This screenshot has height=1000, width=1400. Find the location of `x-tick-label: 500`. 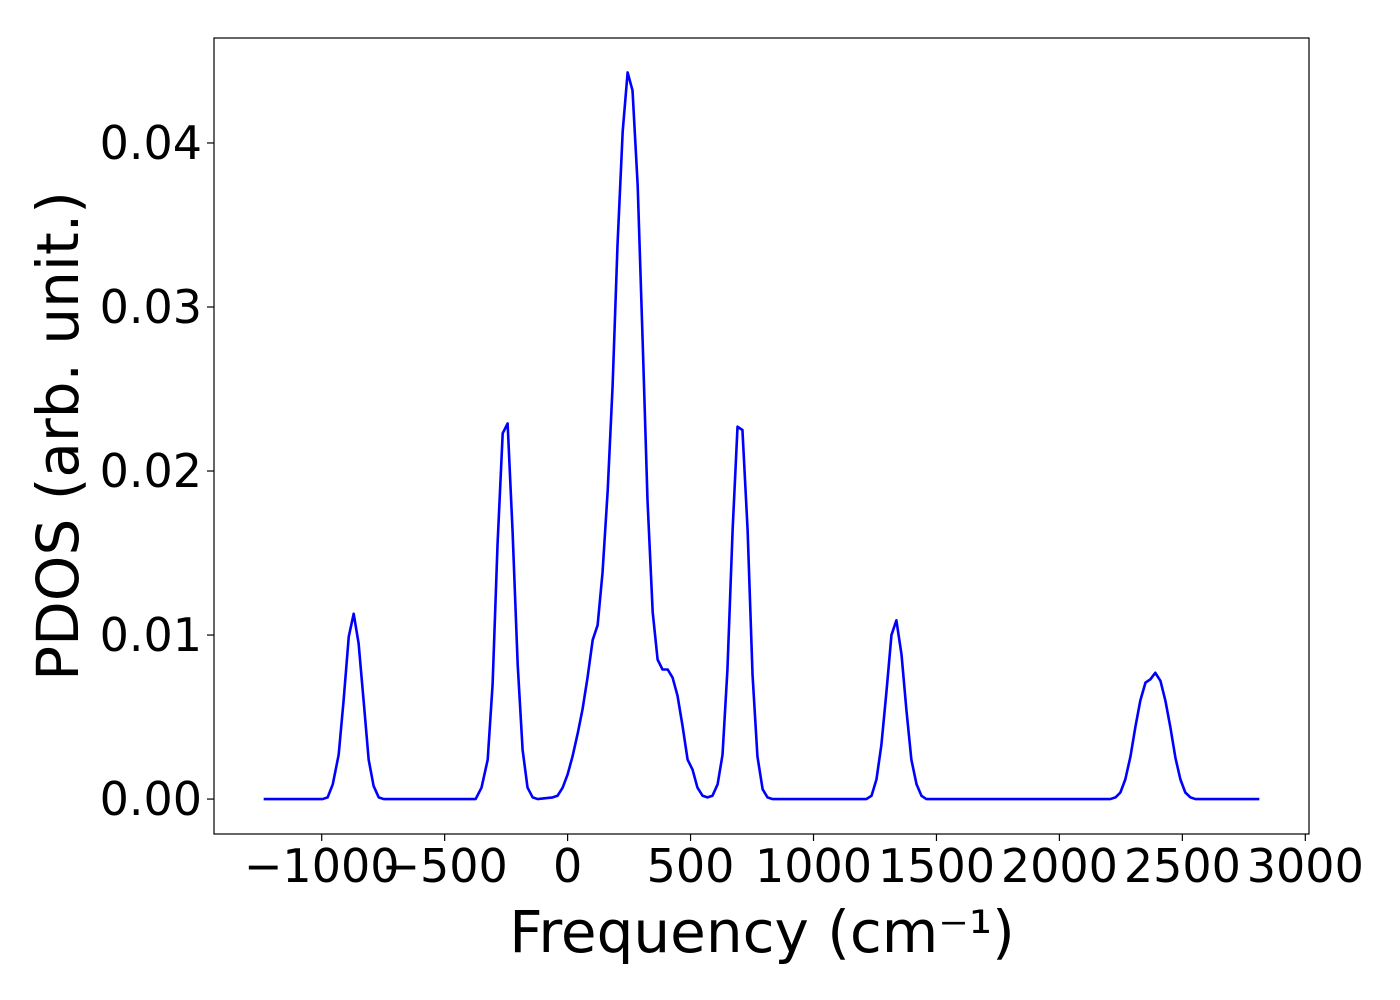

x-tick-label: 500 is located at coordinates (691, 866).